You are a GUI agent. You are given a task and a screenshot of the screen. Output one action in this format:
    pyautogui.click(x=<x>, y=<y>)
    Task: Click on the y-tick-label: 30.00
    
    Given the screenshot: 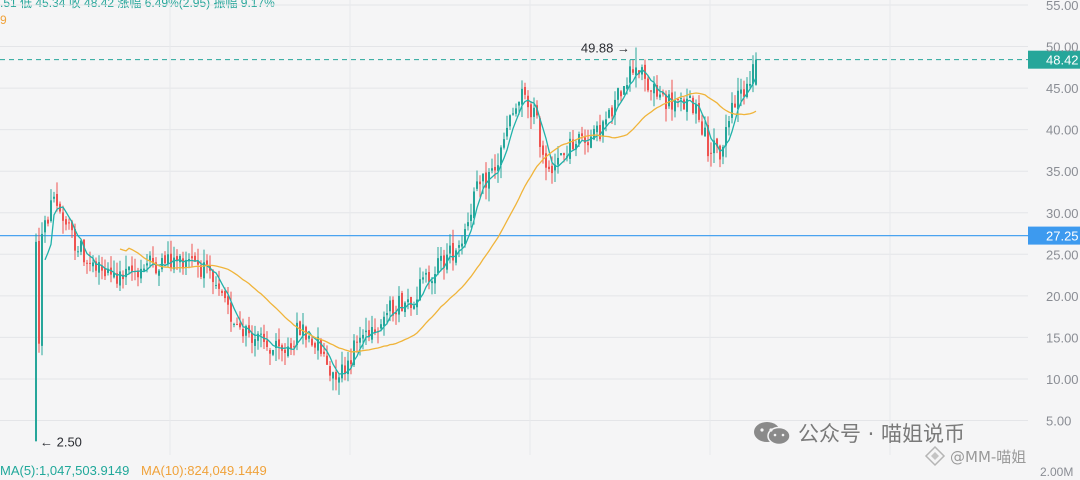 What is the action you would take?
    pyautogui.click(x=1062, y=213)
    